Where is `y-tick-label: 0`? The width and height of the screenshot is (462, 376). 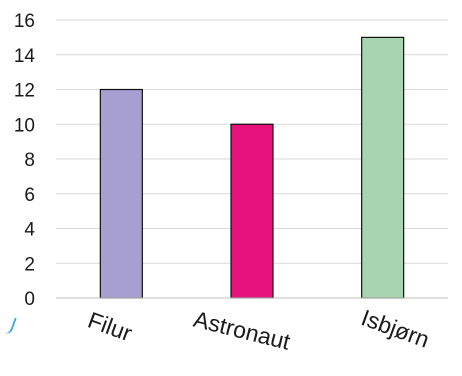
y-tick-label: 0 is located at coordinates (29, 299).